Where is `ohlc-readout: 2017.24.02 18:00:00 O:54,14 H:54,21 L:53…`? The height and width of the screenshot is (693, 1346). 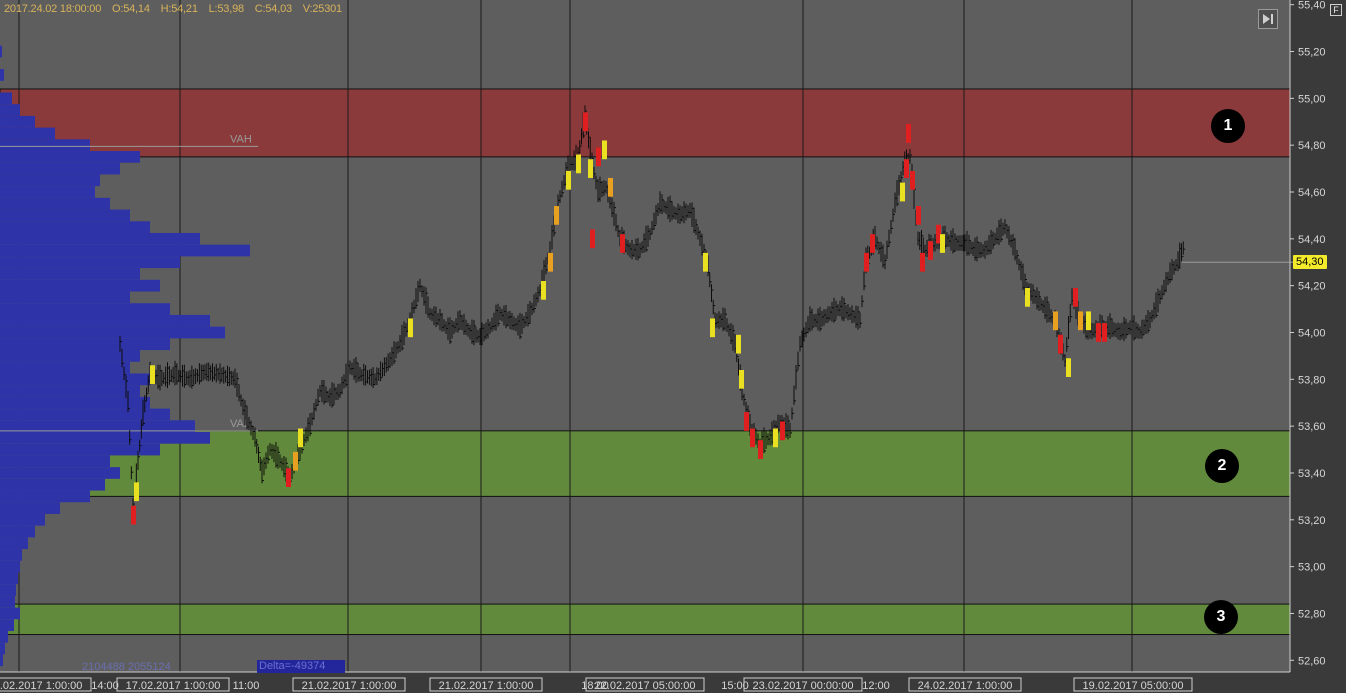
ohlc-readout: 2017.24.02 18:00:00 O:54,14 H:54,21 L:53… is located at coordinates (177, 9).